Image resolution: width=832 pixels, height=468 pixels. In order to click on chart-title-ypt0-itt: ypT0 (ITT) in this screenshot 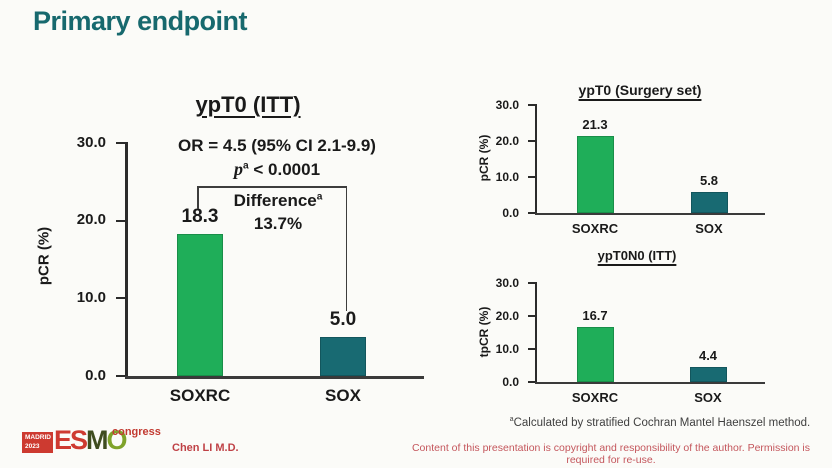, I will do `click(248, 104)`.